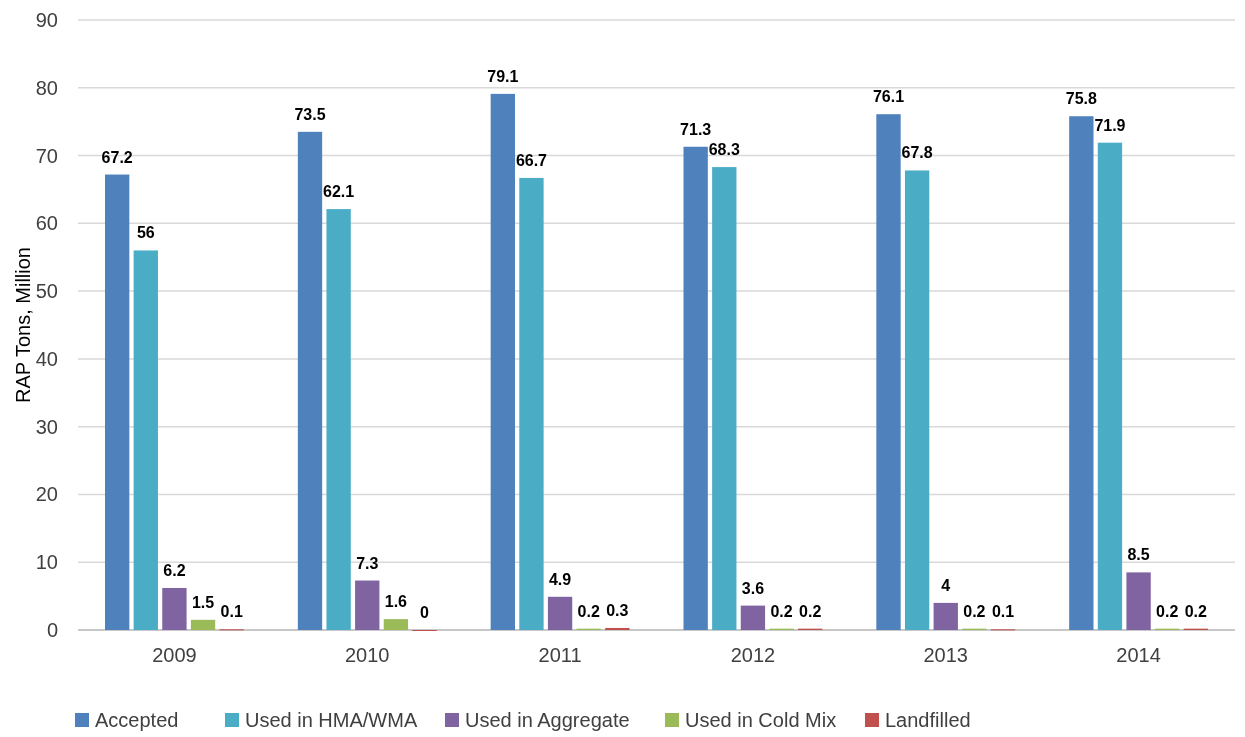 The image size is (1245, 737). What do you see at coordinates (52, 630) in the screenshot?
I see `y-tick-label: 0` at bounding box center [52, 630].